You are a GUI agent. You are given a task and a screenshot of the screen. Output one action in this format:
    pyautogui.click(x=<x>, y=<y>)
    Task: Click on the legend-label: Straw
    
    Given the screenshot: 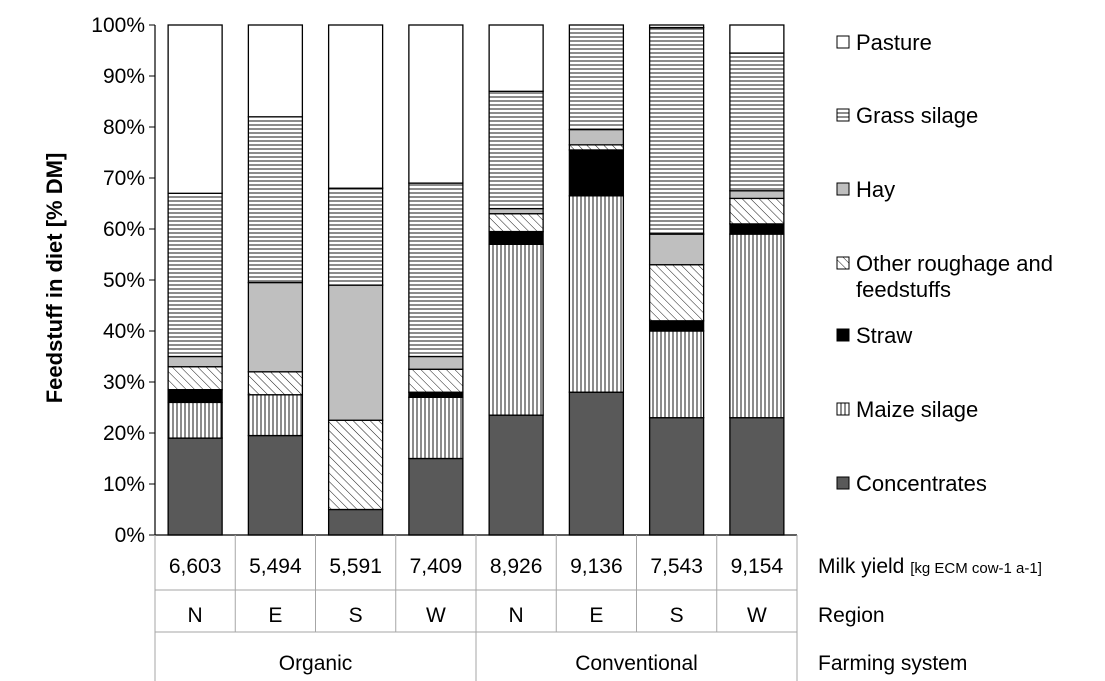 What is the action you would take?
    pyautogui.click(x=884, y=335)
    